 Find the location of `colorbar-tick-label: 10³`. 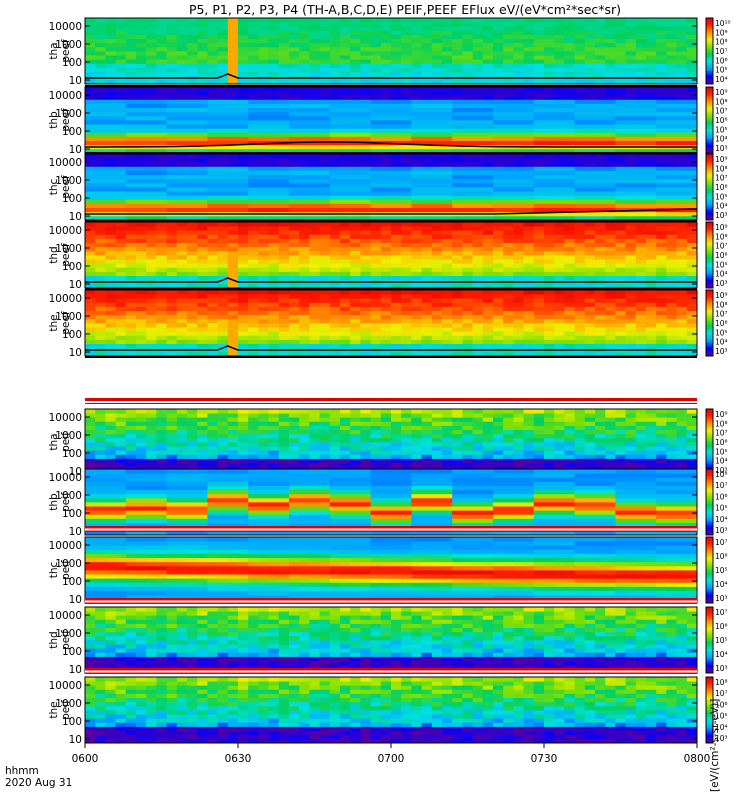

colorbar-tick-label: 10³ is located at coordinates (721, 148).